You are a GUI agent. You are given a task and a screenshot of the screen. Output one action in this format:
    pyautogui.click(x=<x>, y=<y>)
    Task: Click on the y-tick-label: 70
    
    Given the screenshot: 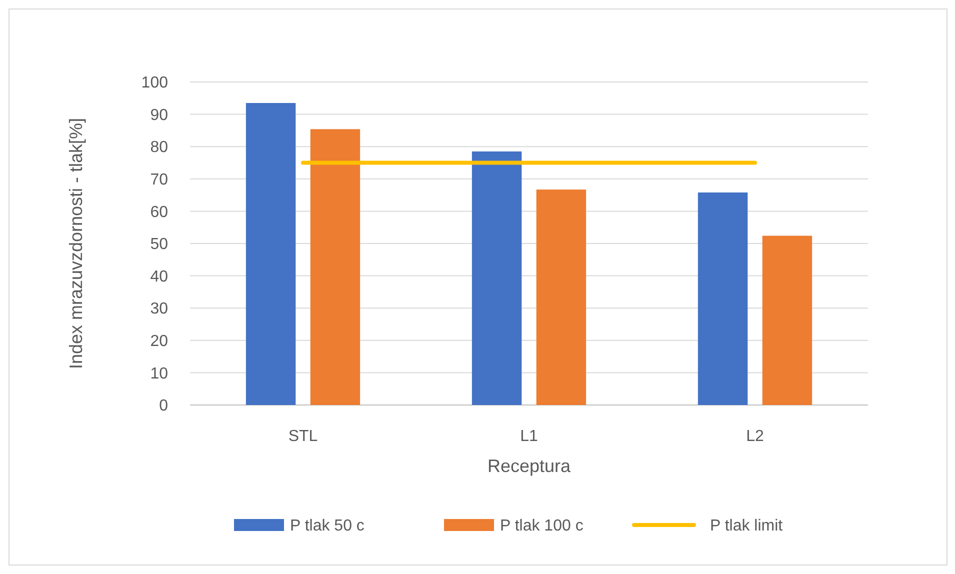 What is the action you would take?
    pyautogui.click(x=159, y=180)
    